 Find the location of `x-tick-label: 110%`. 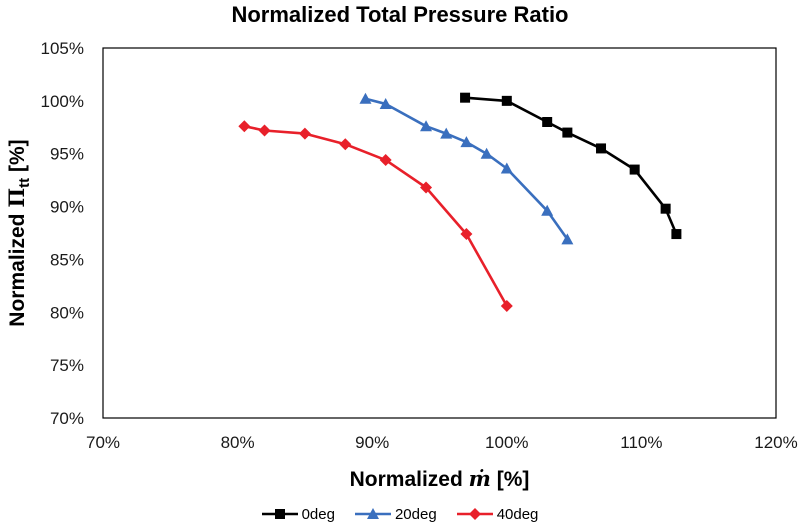

x-tick-label: 110% is located at coordinates (641, 442).